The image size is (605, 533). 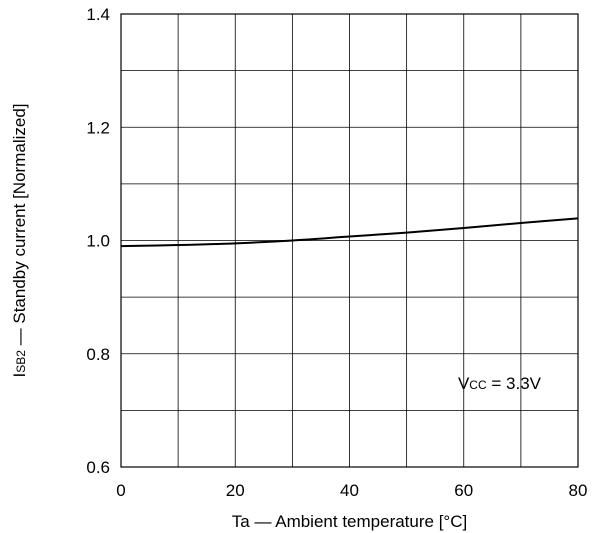 What do you see at coordinates (120, 490) in the screenshot?
I see `x-tick-label: 0` at bounding box center [120, 490].